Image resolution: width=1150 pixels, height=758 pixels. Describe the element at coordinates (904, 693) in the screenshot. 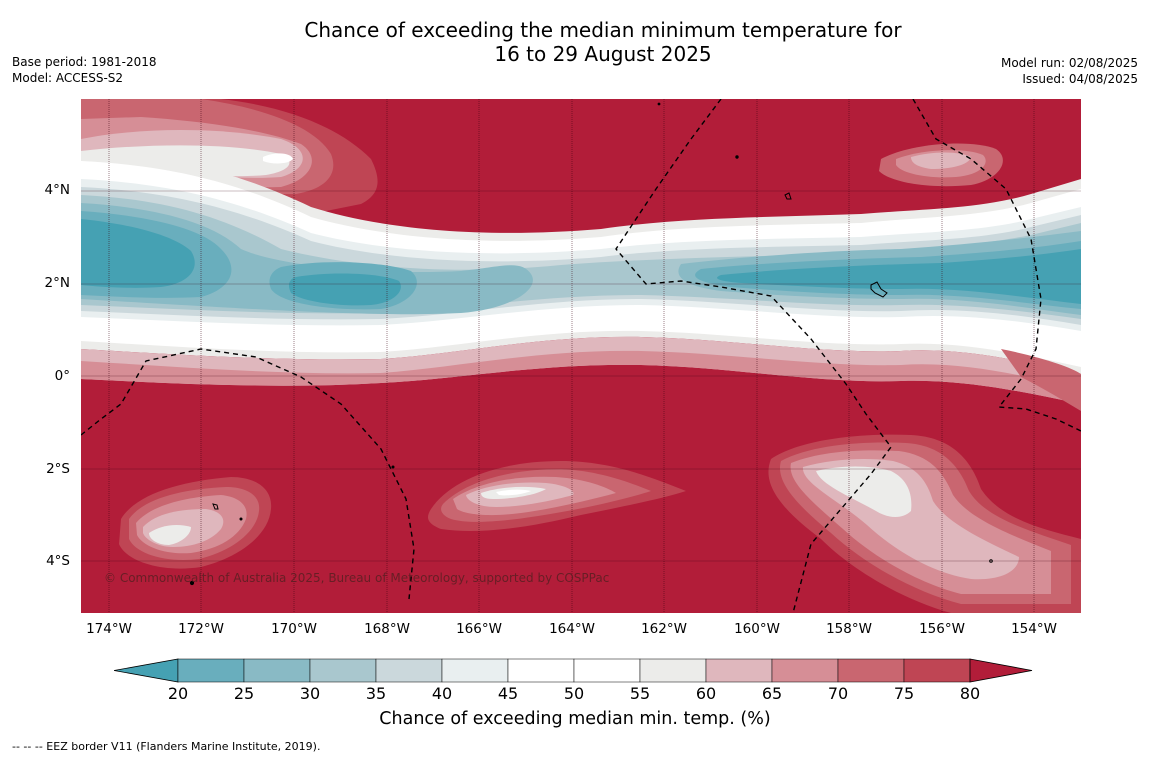

I see `colorbar-tick-label: 75` at that location.